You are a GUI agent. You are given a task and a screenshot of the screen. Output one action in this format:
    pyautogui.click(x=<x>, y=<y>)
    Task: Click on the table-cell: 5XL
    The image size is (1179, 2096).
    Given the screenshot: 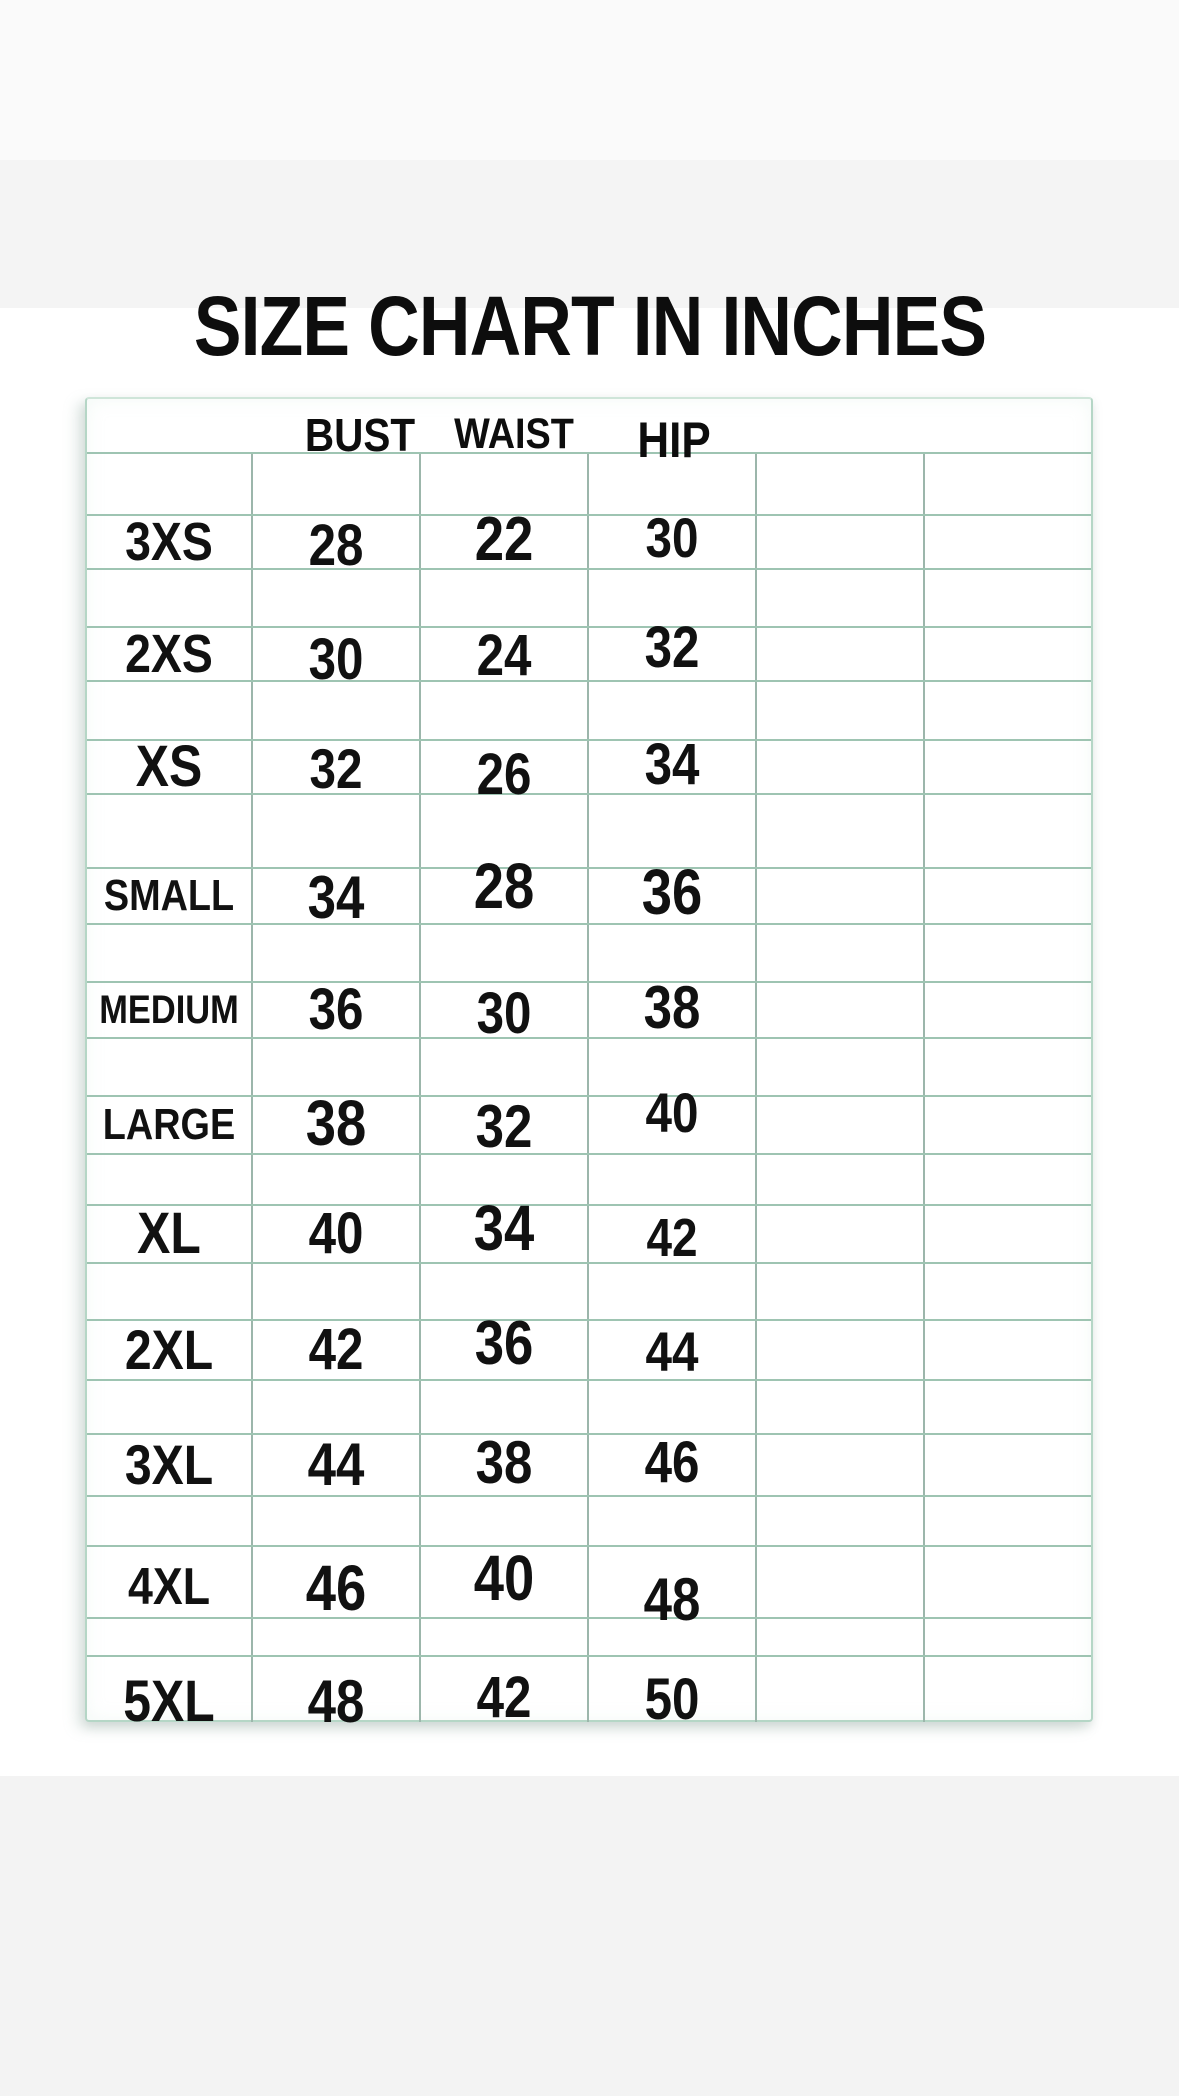 What is the action you would take?
    pyautogui.click(x=170, y=1693)
    